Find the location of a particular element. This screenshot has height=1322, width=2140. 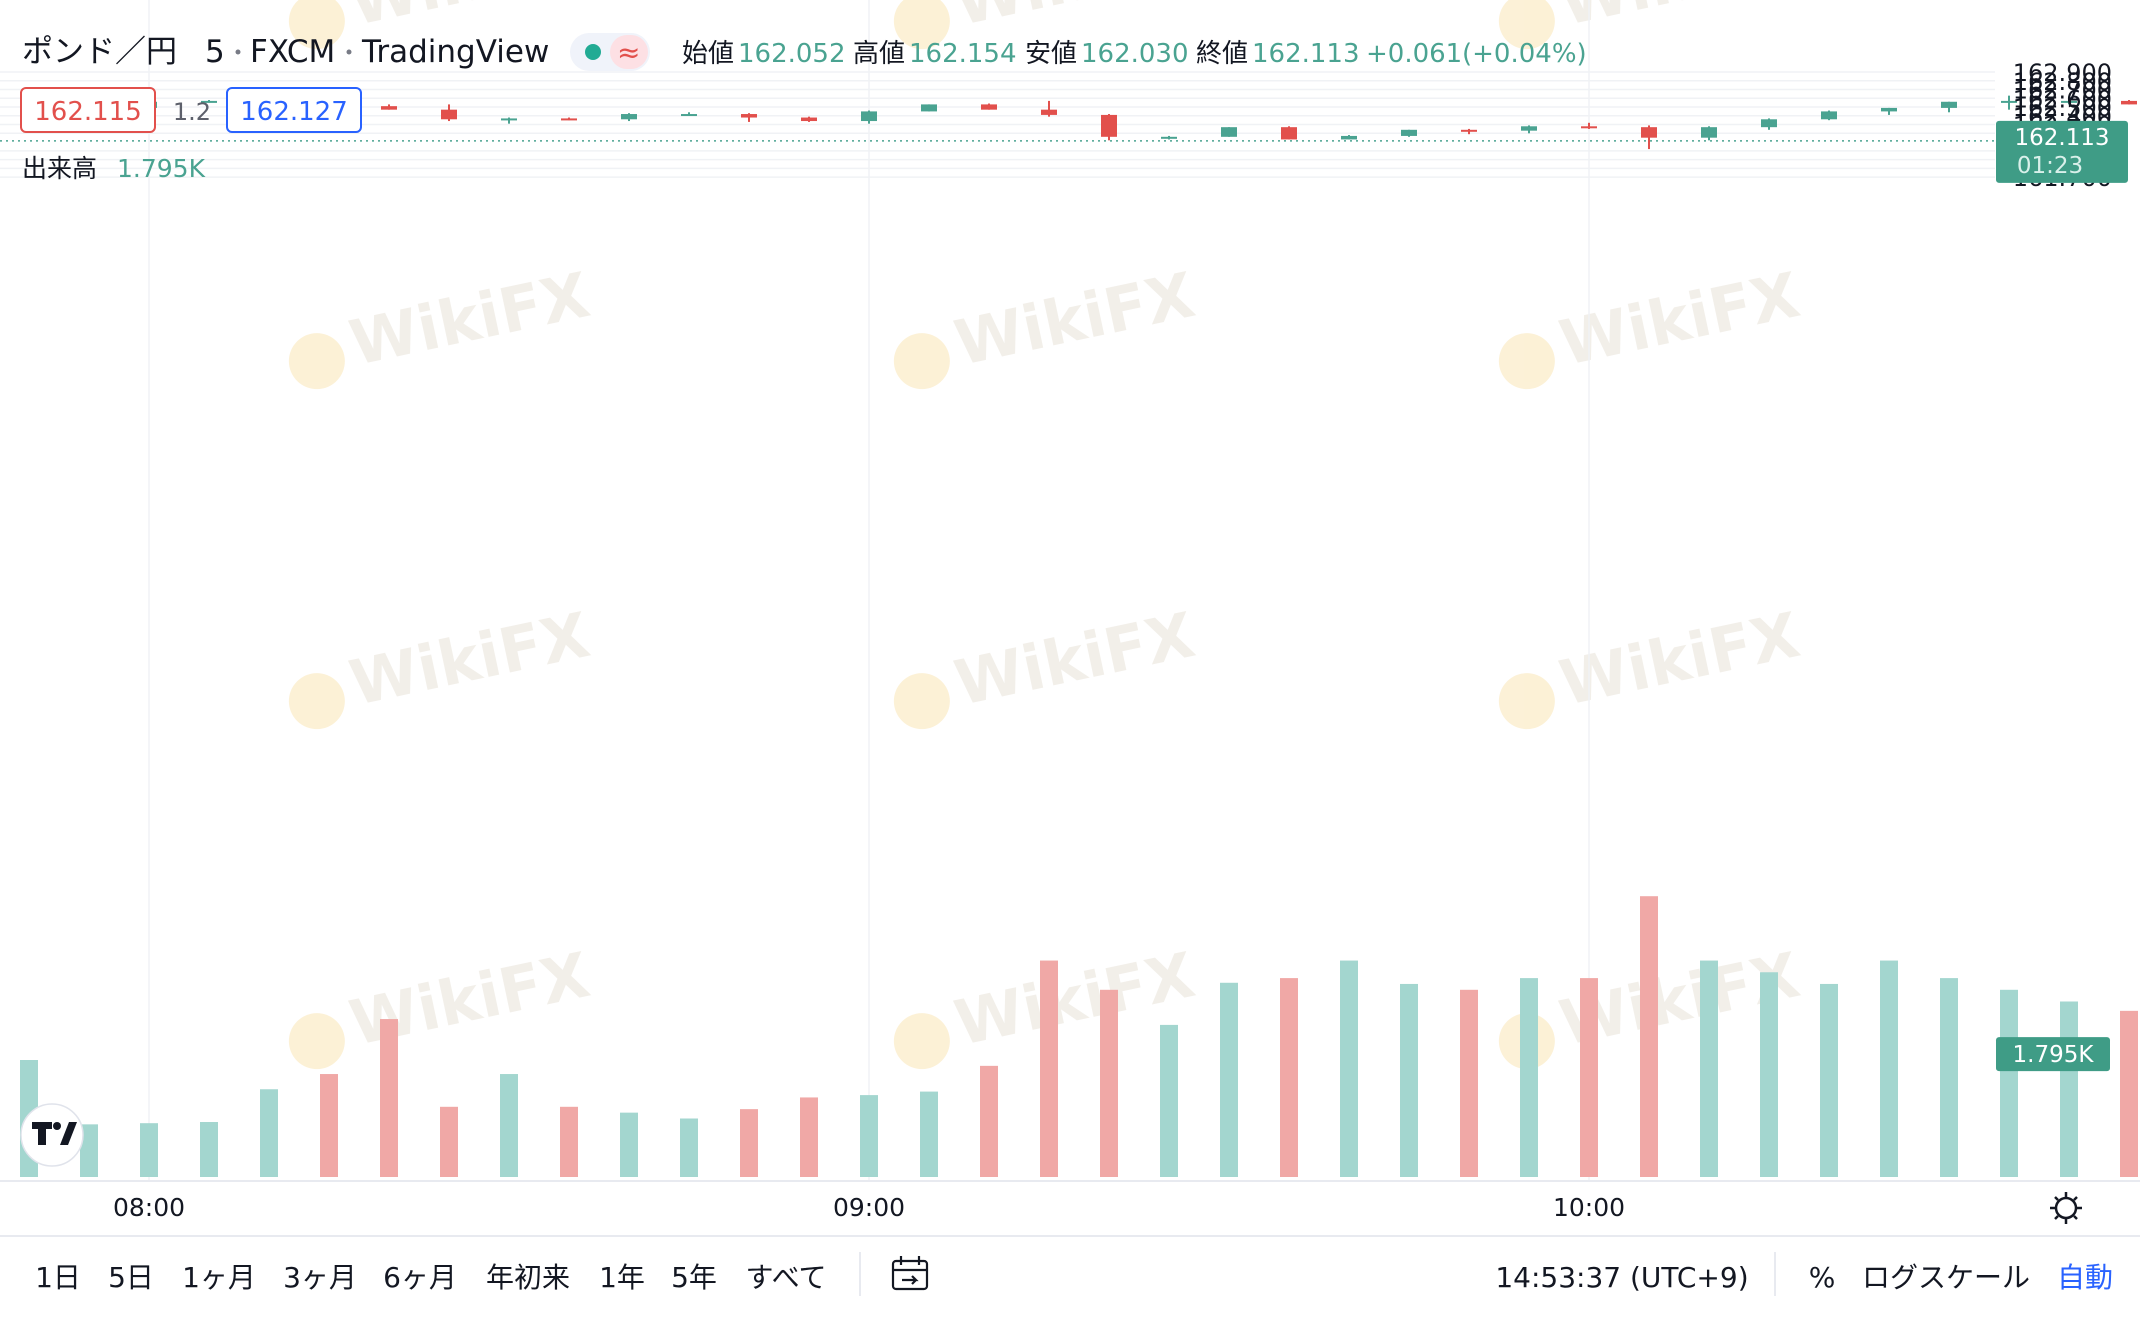

close-value: 162.113 is located at coordinates (1306, 54).